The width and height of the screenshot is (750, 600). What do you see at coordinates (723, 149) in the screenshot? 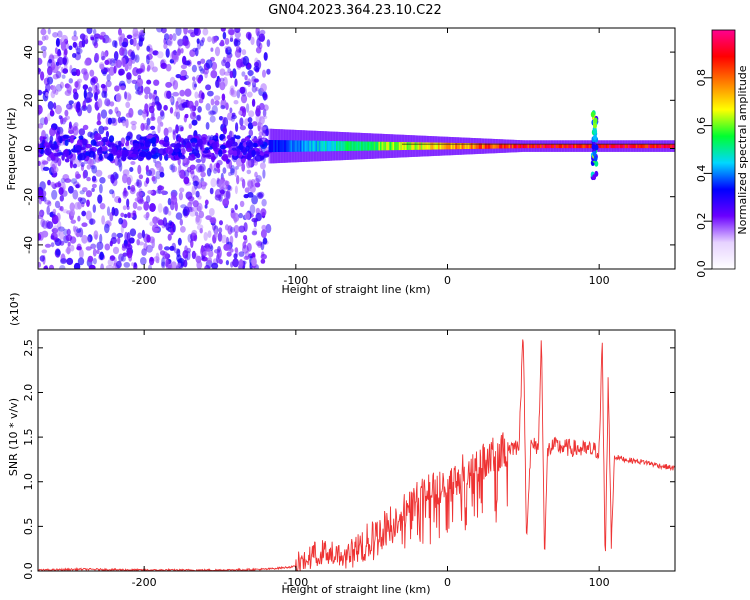
I see `colorbar-frame` at bounding box center [723, 149].